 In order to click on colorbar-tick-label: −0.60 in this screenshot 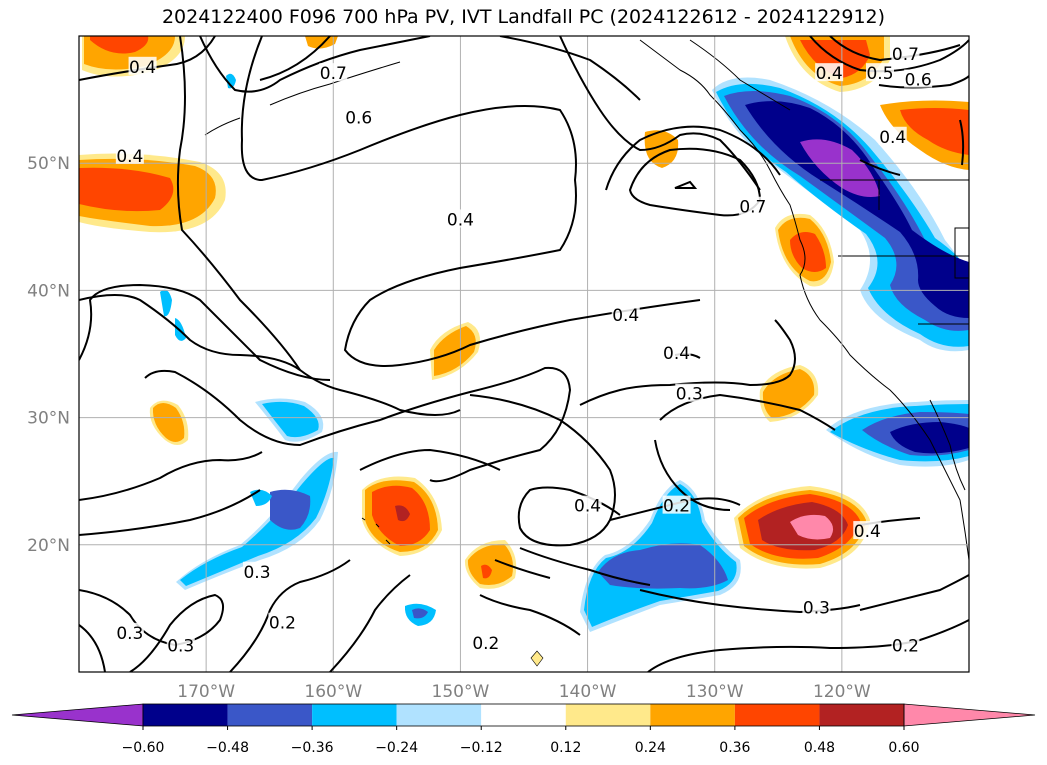, I will do `click(143, 748)`.